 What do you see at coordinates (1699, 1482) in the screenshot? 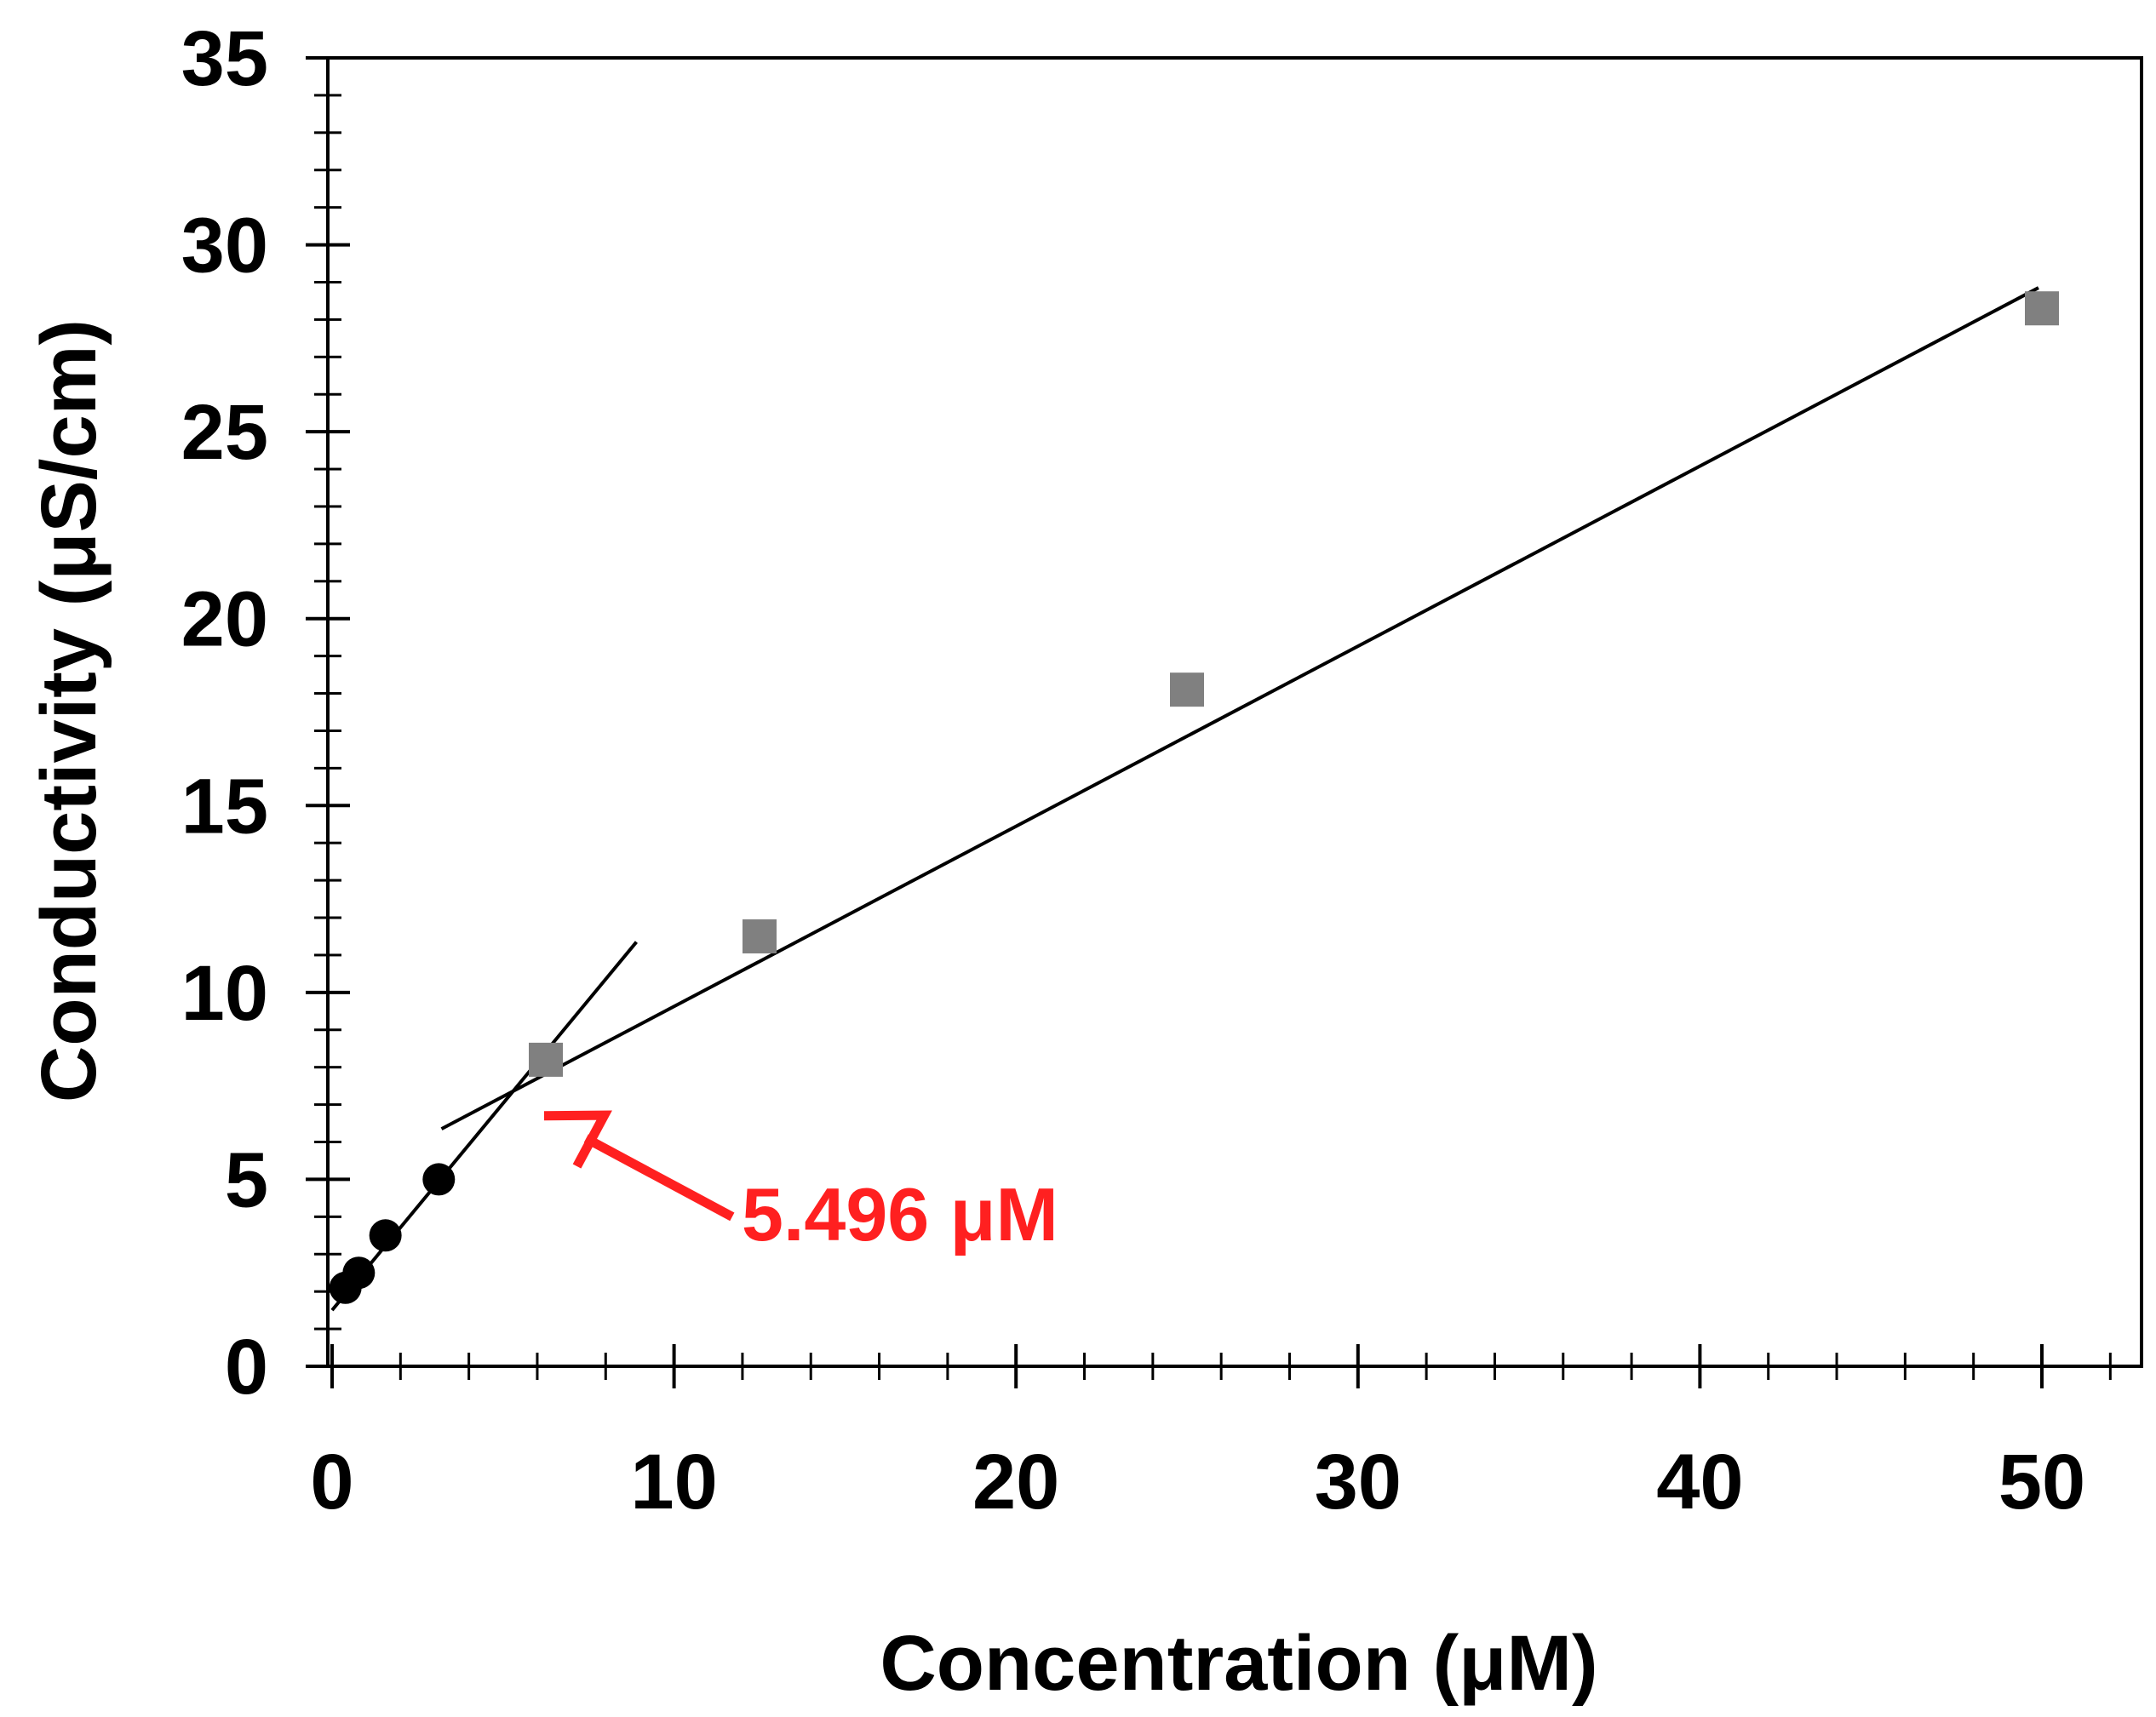
I see `x-tick-label: 40` at bounding box center [1699, 1482].